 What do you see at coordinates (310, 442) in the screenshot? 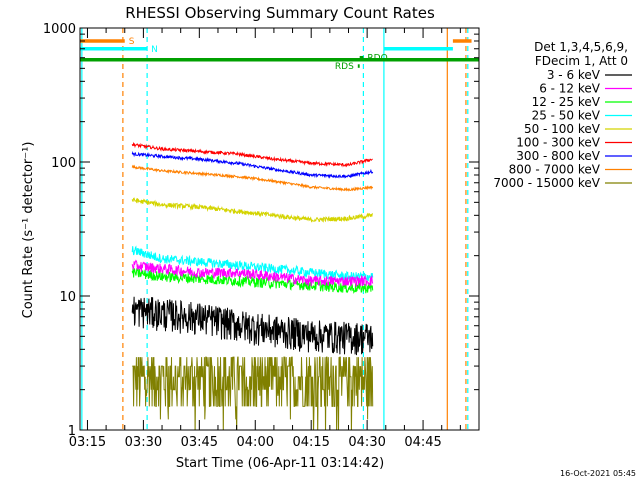
I see `x-tick-label-4: 04:15` at bounding box center [310, 442].